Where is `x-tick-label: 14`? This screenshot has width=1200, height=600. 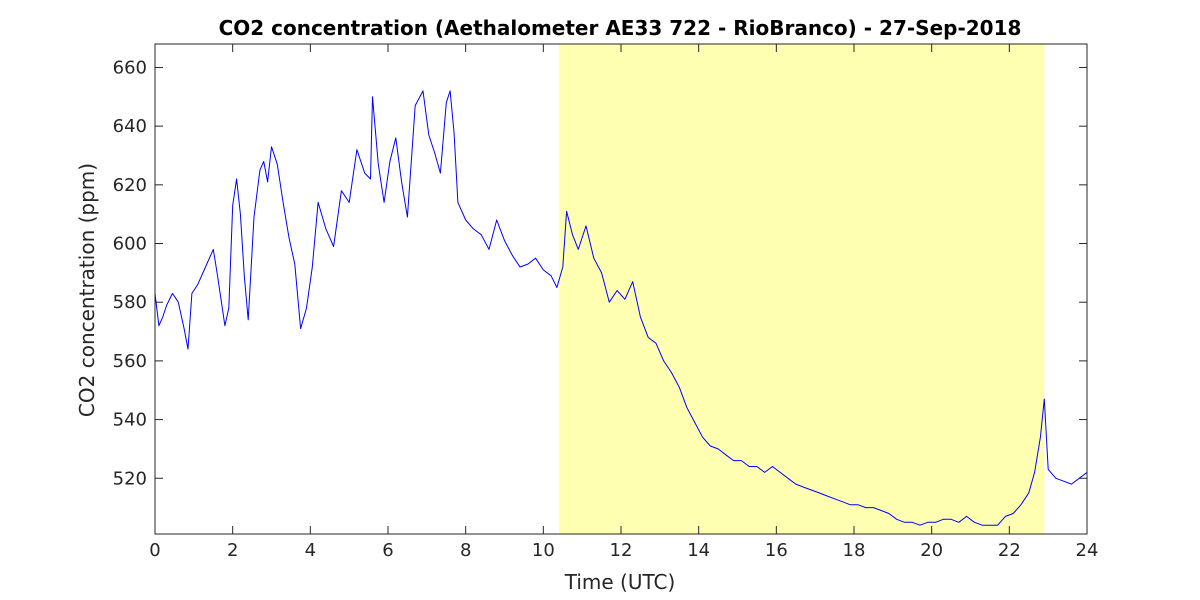
x-tick-label: 14 is located at coordinates (698, 550).